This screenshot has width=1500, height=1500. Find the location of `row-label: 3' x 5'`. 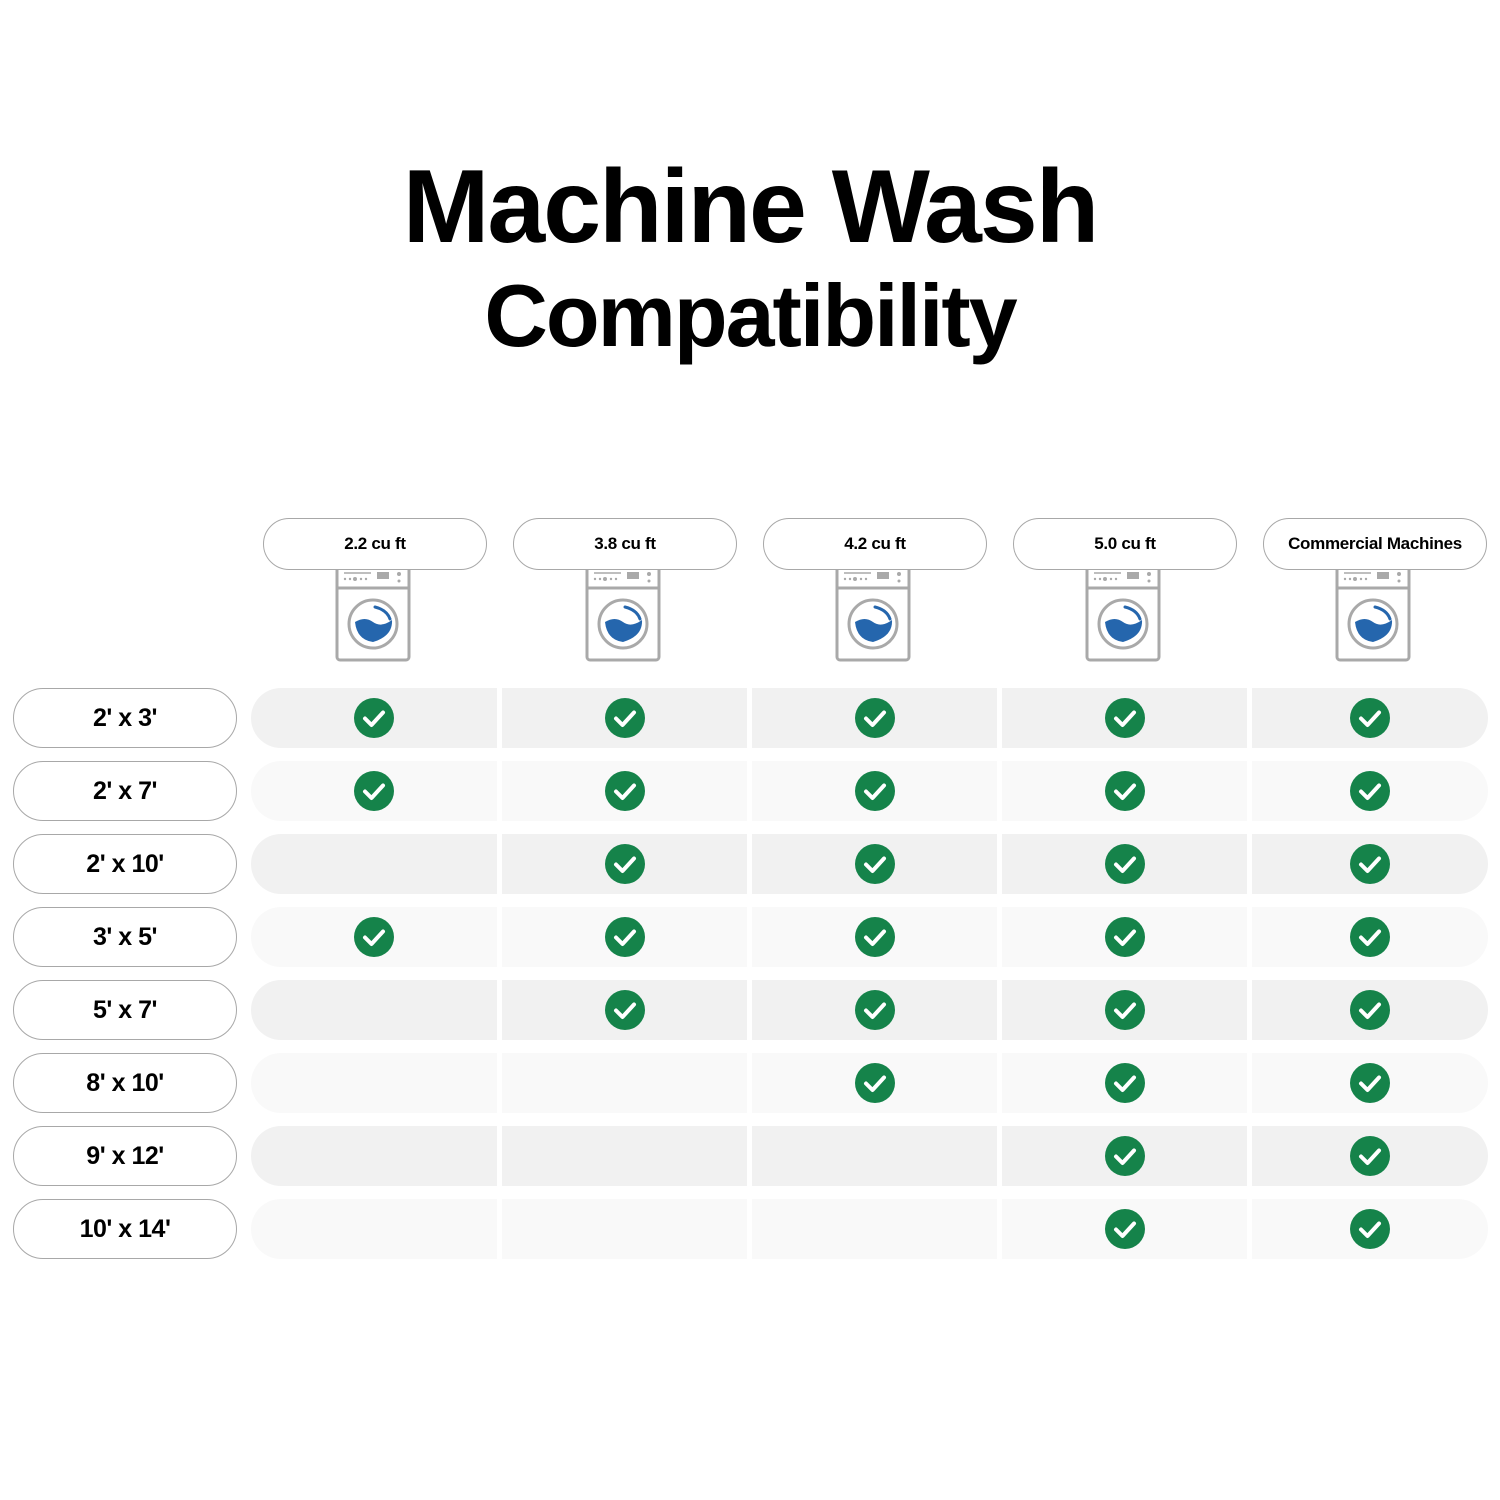

row-label: 3' x 5' is located at coordinates (125, 937).